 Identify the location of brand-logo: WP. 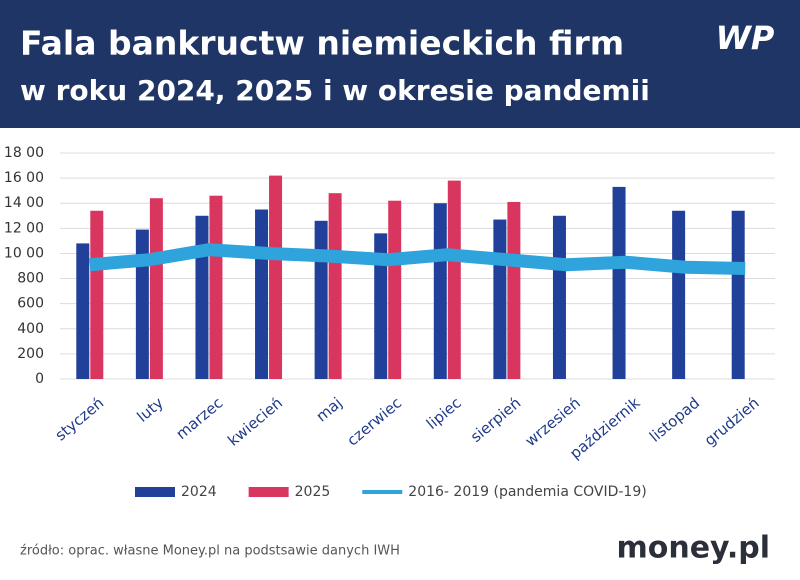
(745, 38).